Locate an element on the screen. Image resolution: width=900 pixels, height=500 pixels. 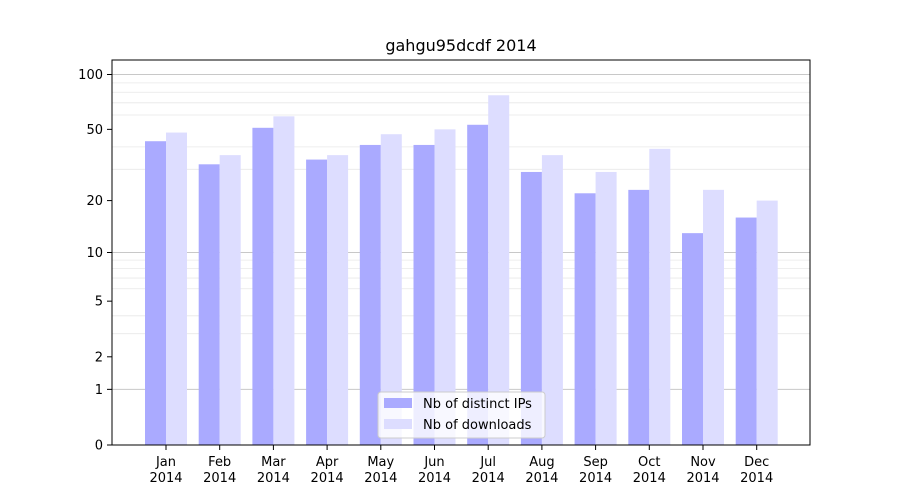
x-tick-month: Oct is located at coordinates (649, 462).